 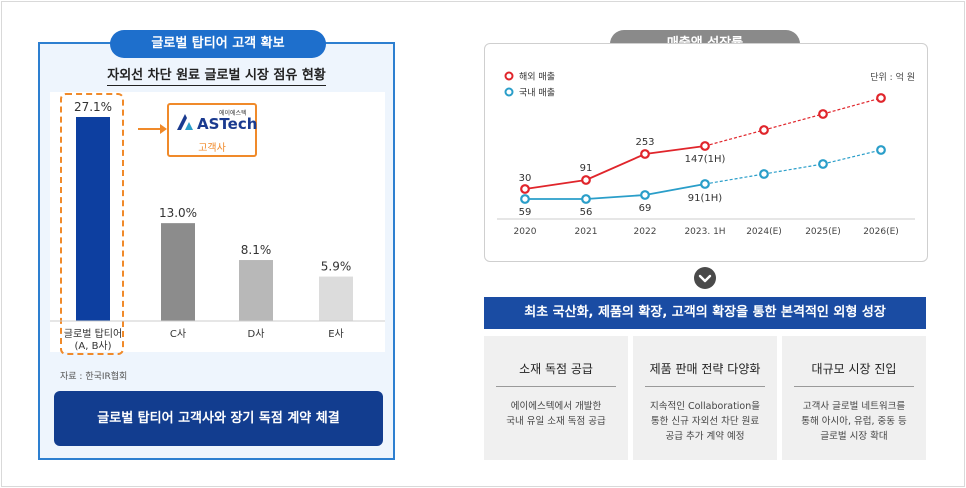 What do you see at coordinates (525, 178) in the screenshot?
I see `overseas-value-label: 30` at bounding box center [525, 178].